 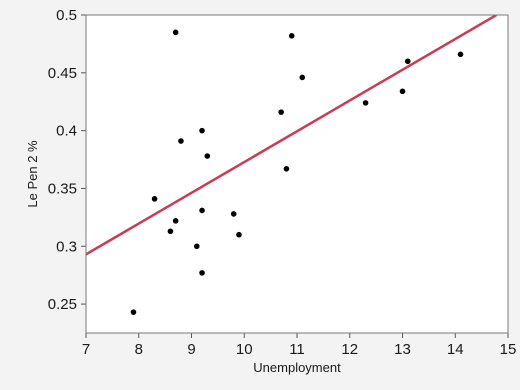 What do you see at coordinates (455, 349) in the screenshot?
I see `x-tick-label: 14` at bounding box center [455, 349].